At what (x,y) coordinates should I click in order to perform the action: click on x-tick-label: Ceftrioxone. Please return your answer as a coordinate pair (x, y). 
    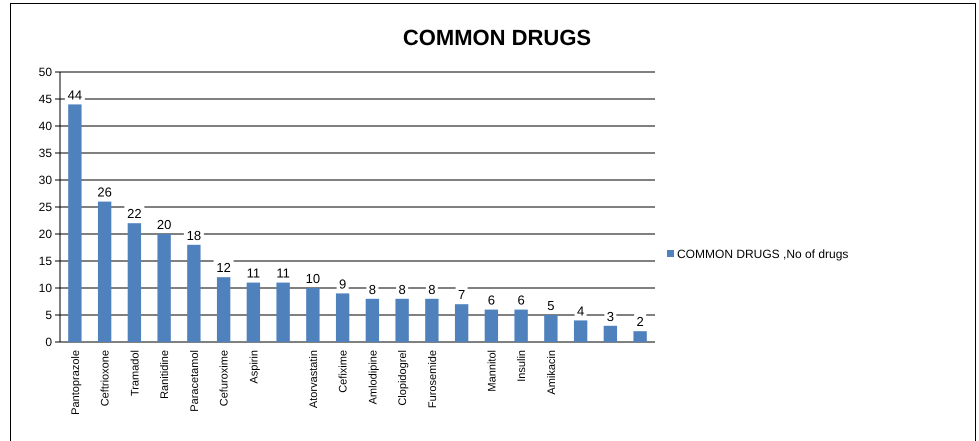
    Looking at the image, I should click on (106, 378).